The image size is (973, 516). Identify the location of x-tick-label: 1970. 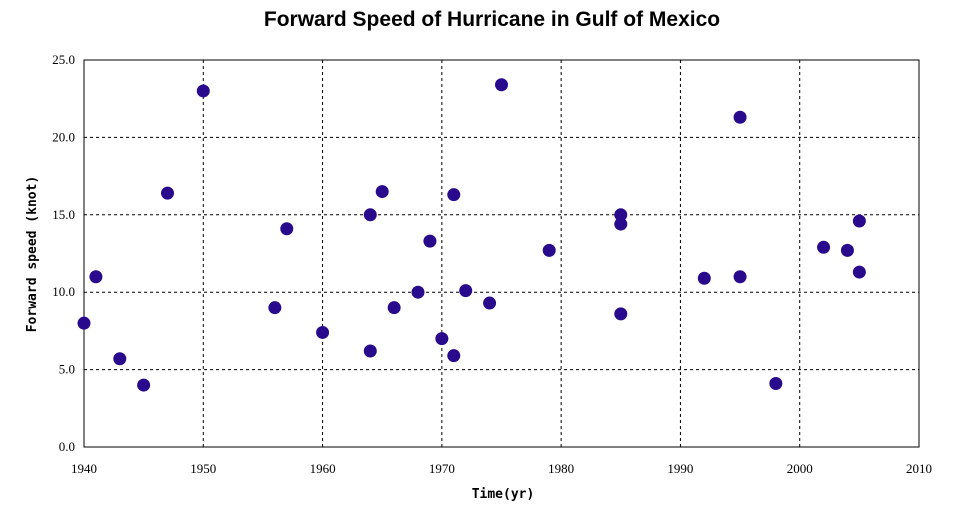
(442, 468).